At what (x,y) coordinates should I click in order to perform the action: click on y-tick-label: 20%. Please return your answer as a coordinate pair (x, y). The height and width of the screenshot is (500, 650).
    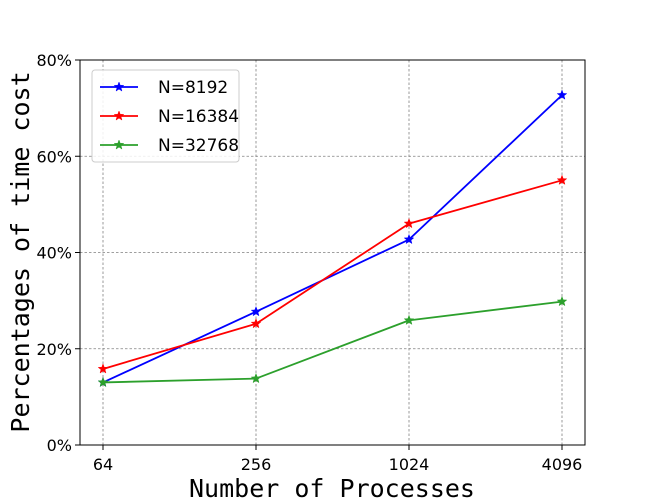
    Looking at the image, I should click on (54, 349).